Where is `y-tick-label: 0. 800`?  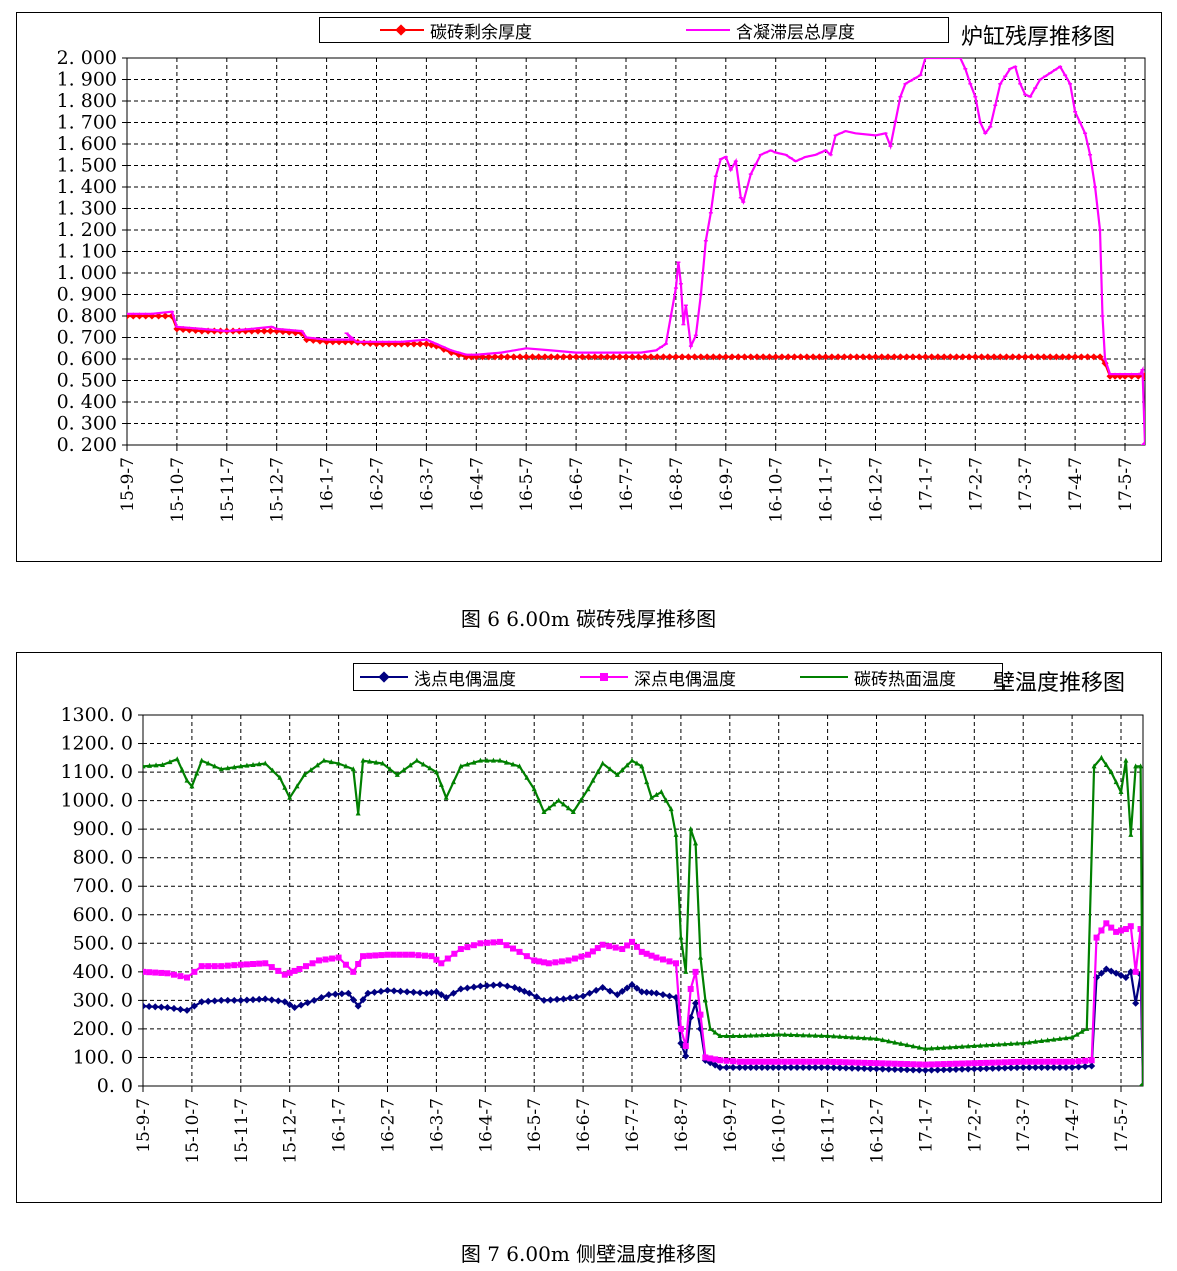 y-tick-label: 0. 800 is located at coordinates (87, 316).